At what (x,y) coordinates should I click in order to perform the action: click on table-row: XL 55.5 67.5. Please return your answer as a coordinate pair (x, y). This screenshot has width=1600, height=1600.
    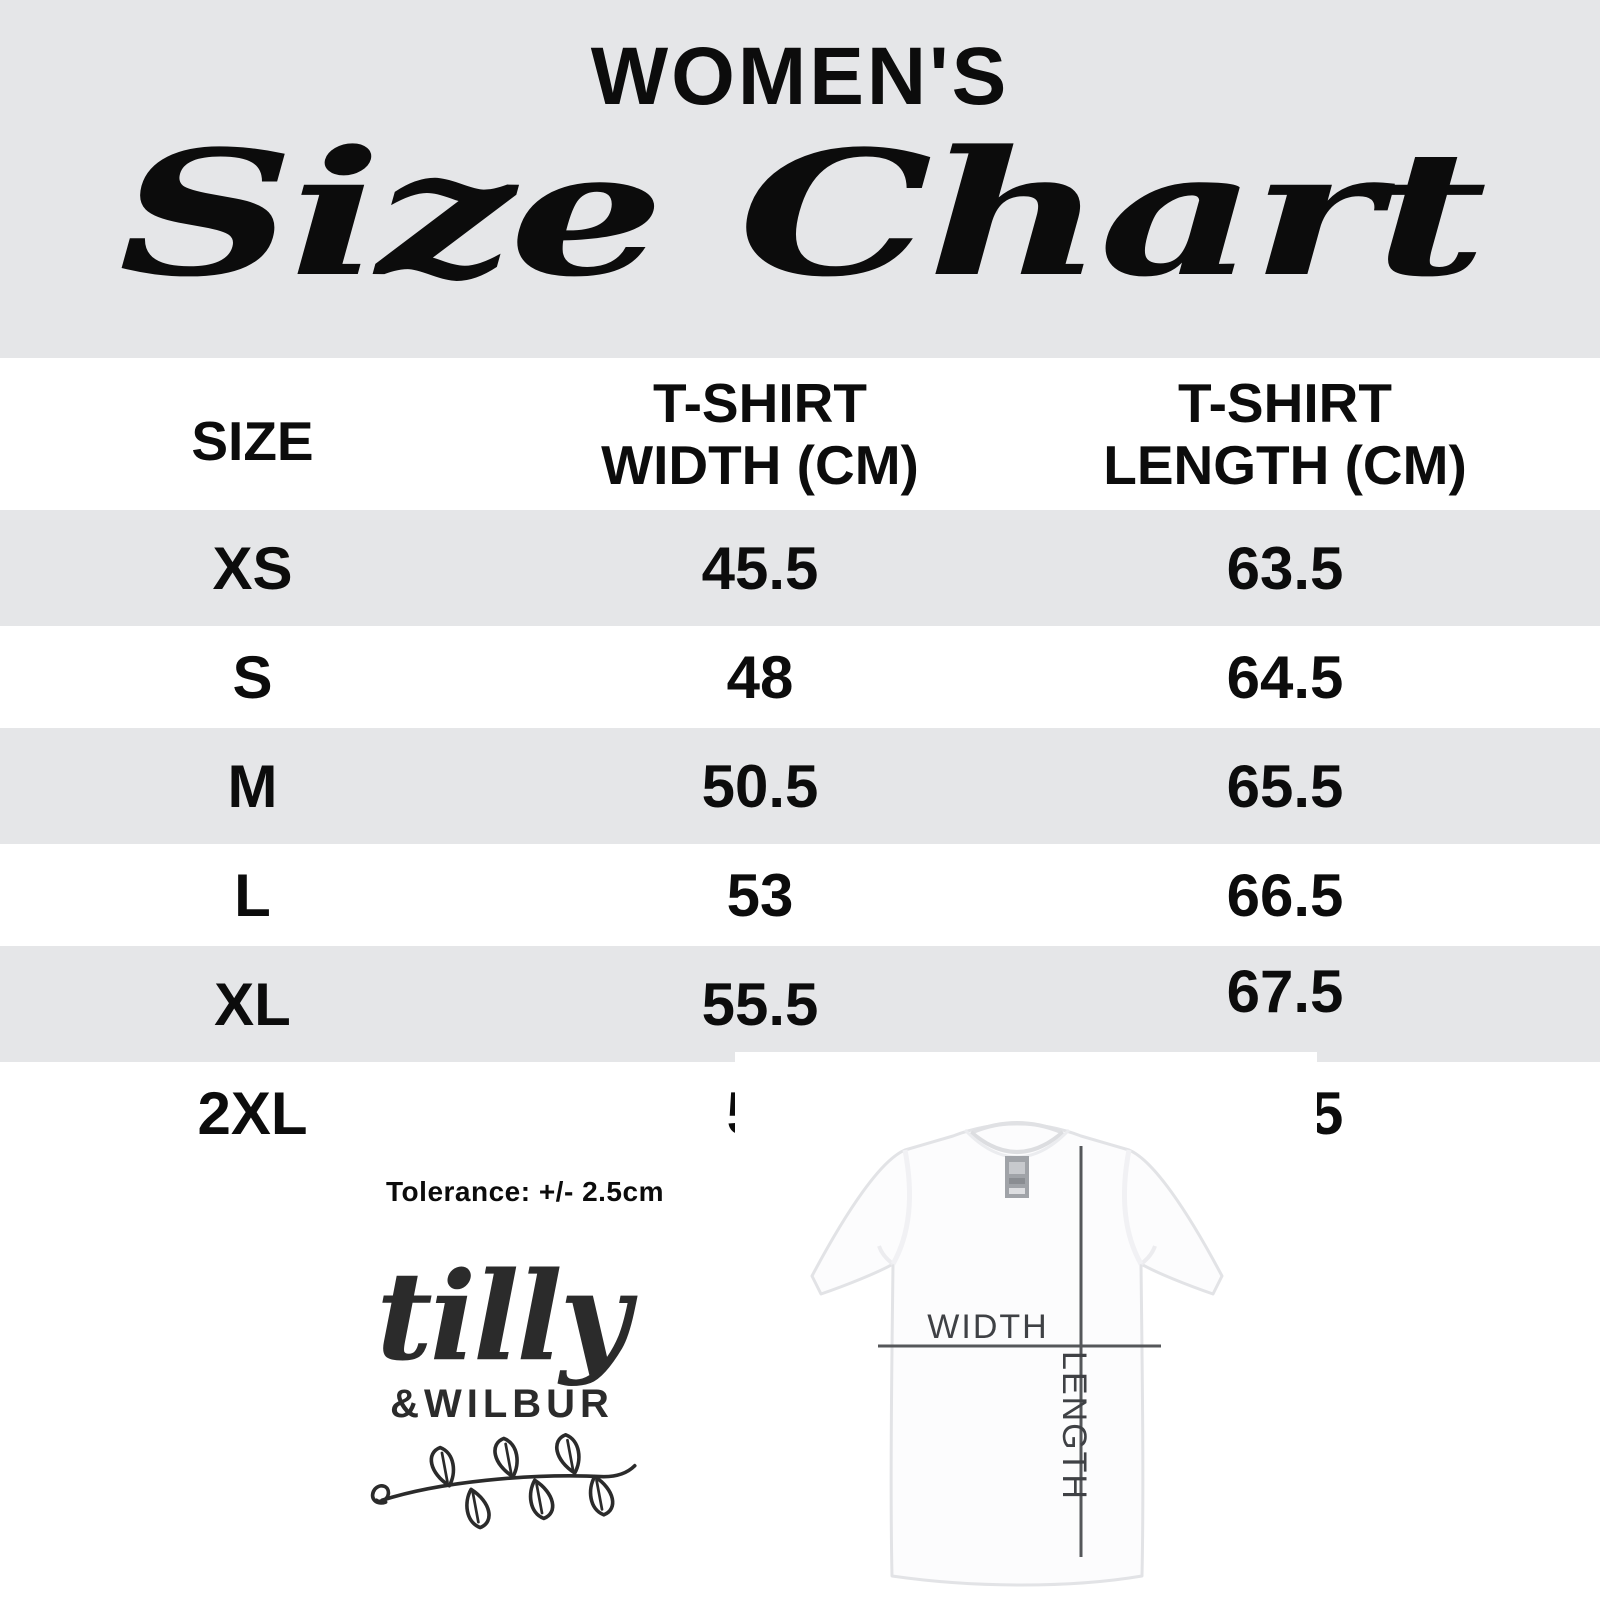
    Looking at the image, I should click on (800, 1004).